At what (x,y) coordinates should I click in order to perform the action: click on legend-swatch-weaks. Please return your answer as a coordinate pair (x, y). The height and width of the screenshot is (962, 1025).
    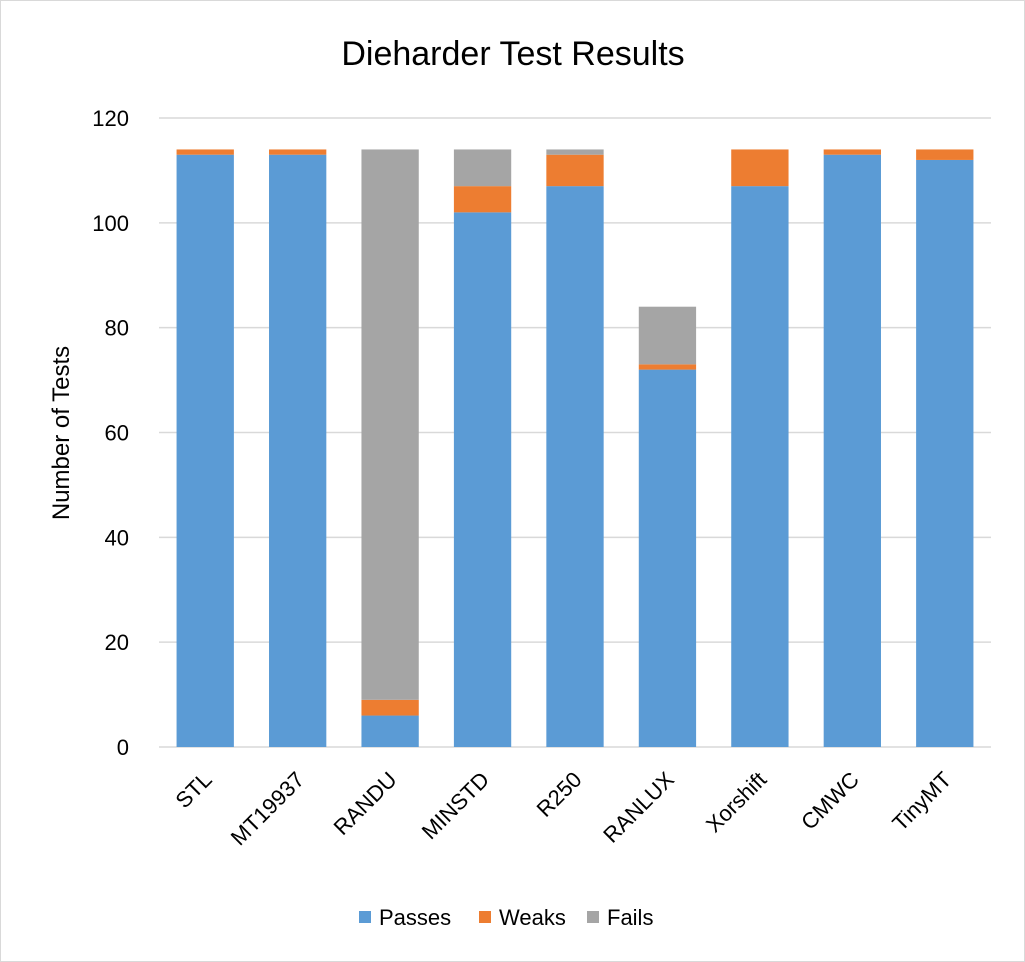
    Looking at the image, I should click on (485, 917).